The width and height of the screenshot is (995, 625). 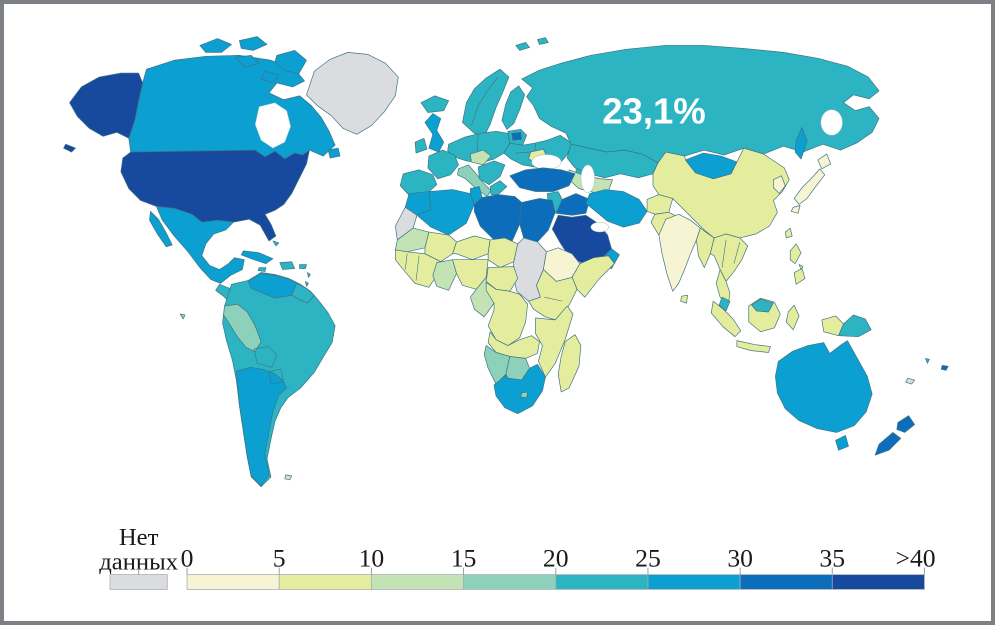 I want to click on region-mozambique, so click(x=554, y=341).